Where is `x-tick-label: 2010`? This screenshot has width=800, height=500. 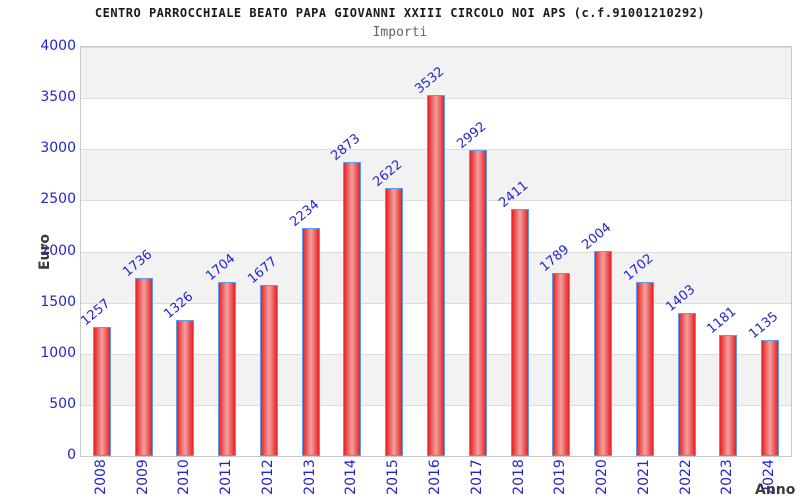 x-tick-label: 2010 is located at coordinates (184, 477).